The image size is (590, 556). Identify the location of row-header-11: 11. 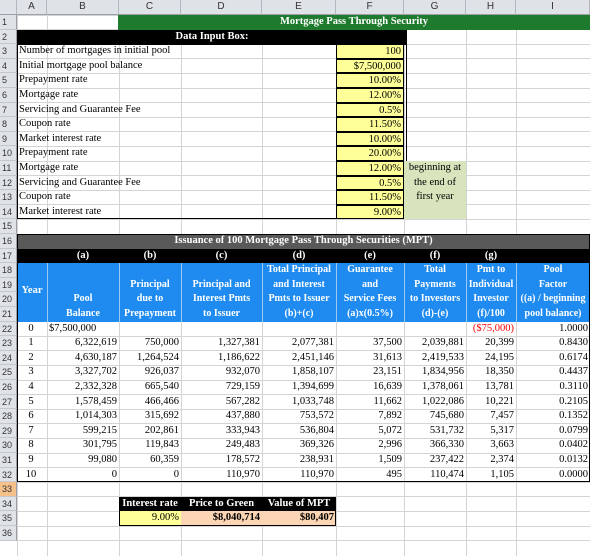
(8, 168).